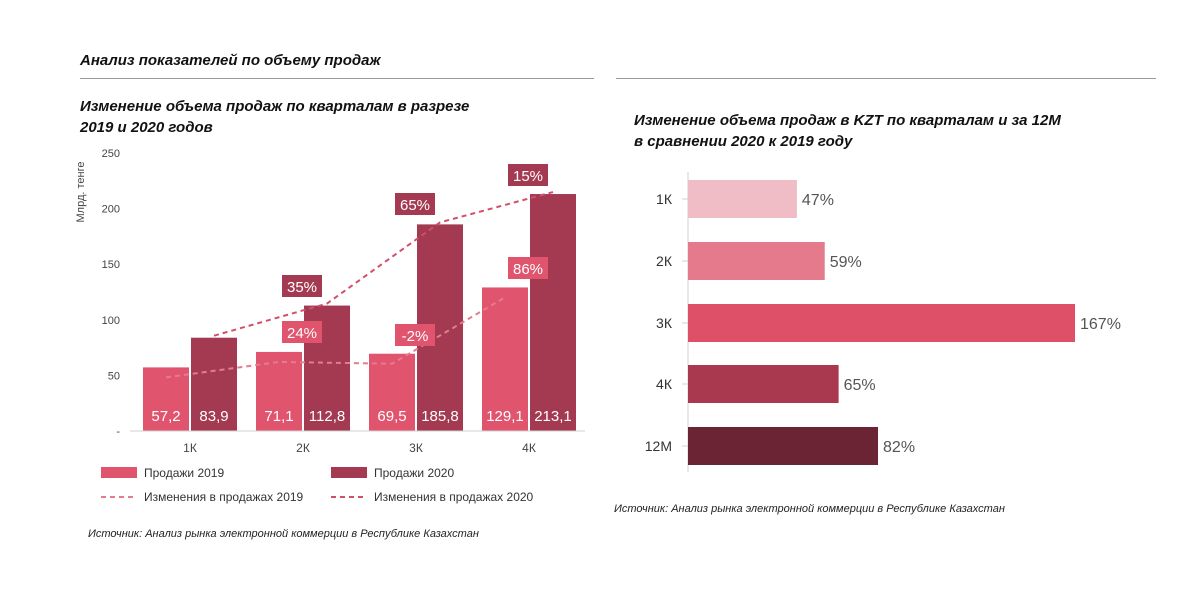  What do you see at coordinates (190, 448) in the screenshot?
I see `x-tick-label: 1К` at bounding box center [190, 448].